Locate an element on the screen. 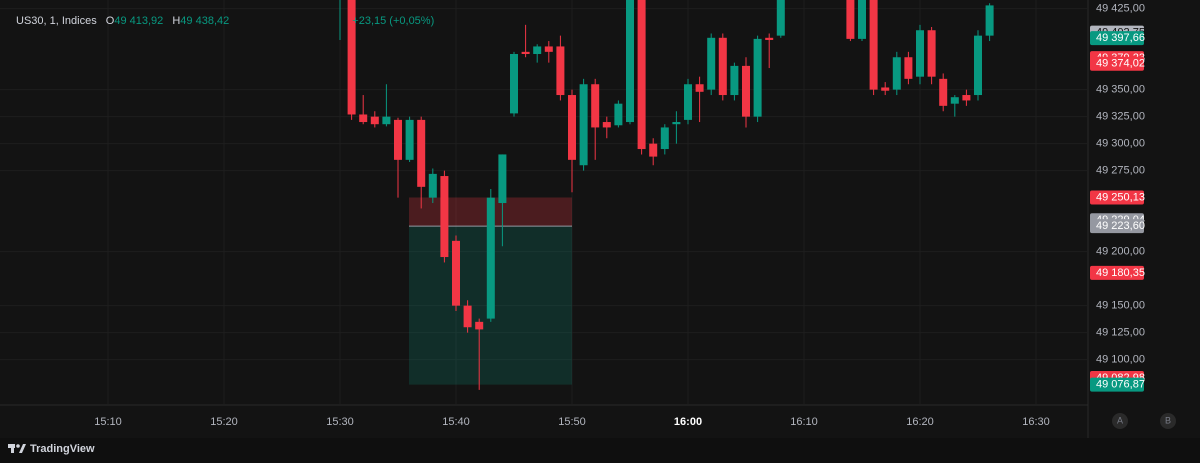 Image resolution: width=1200 pixels, height=463 pixels. price-badge-label: 49 374,02 is located at coordinates (1120, 64).